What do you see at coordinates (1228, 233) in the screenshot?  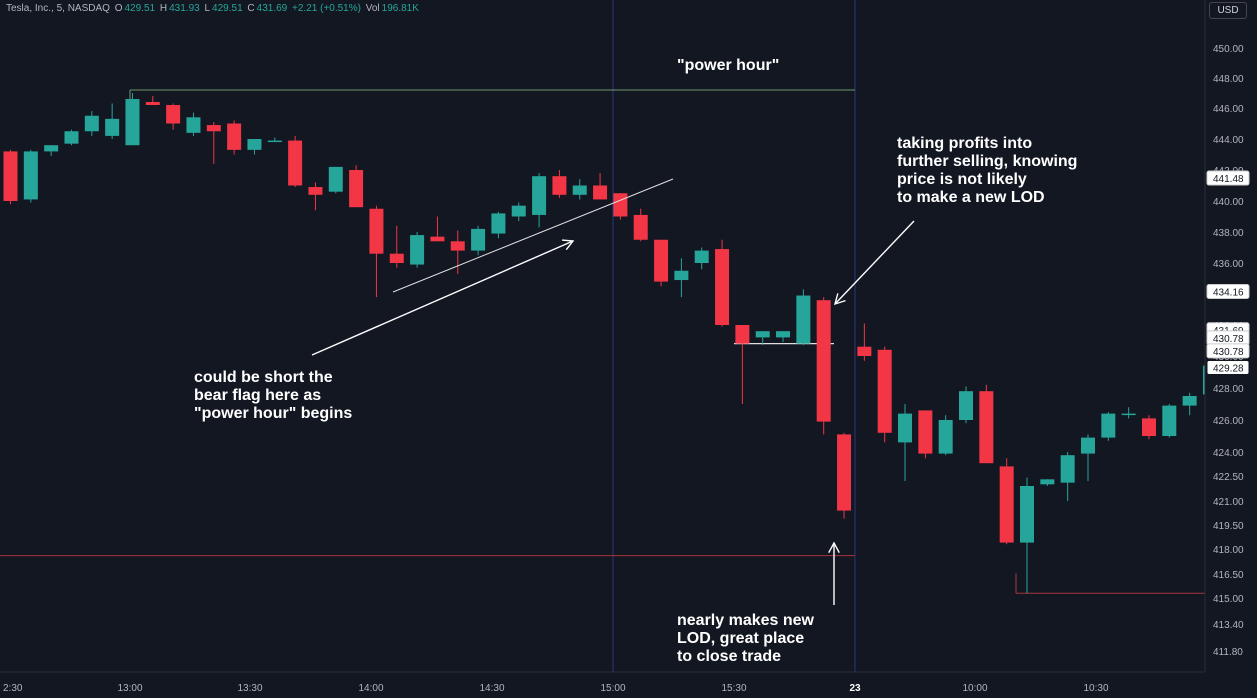 I see `price-tick-label: 438.00` at bounding box center [1228, 233].